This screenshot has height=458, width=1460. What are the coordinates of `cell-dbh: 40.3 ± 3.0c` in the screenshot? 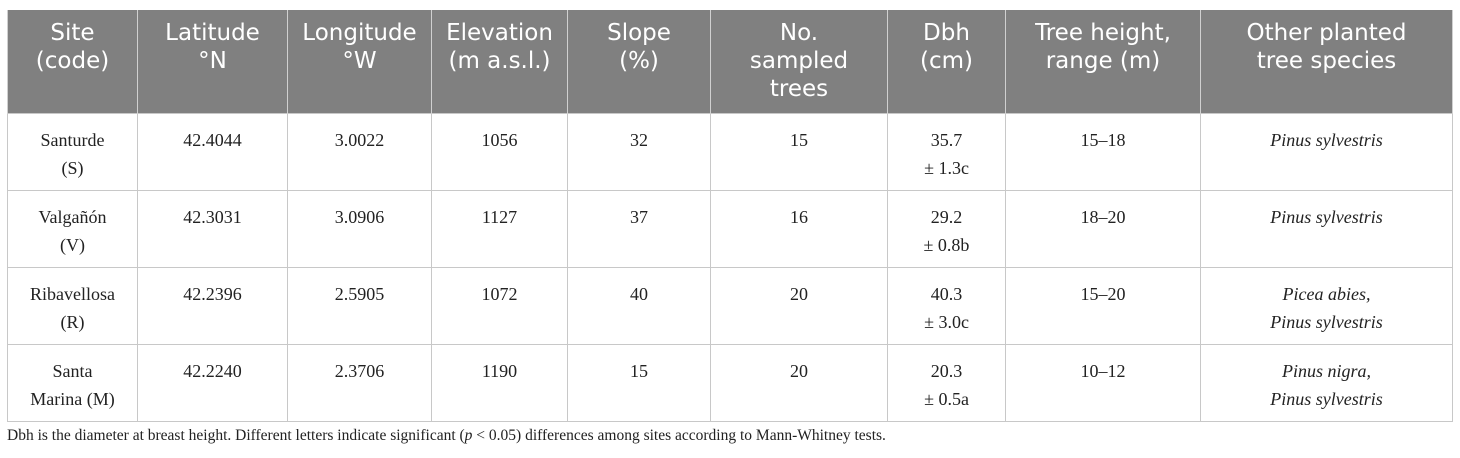 It's located at (946, 306).